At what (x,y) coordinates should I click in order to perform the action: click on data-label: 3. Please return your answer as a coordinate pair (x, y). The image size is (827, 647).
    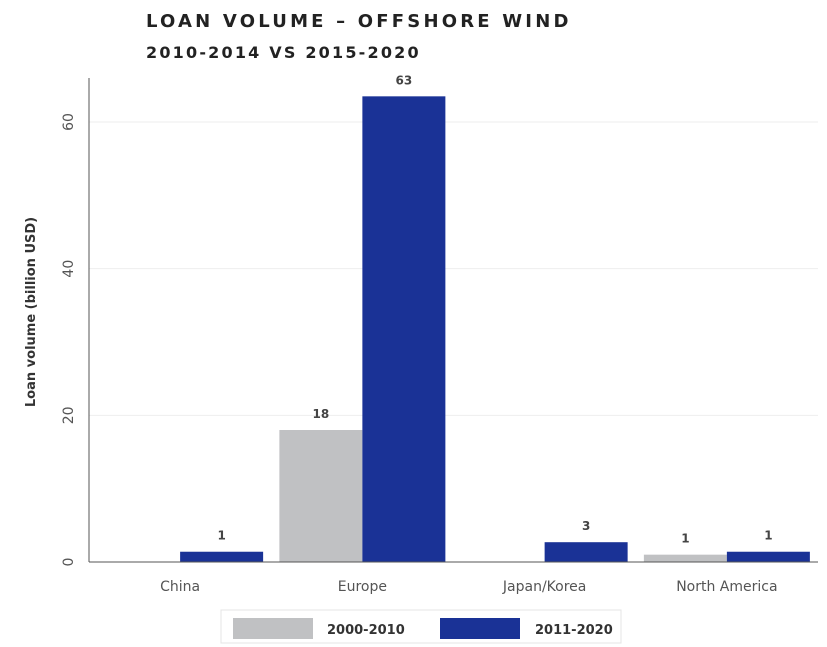
    Looking at the image, I should click on (586, 526).